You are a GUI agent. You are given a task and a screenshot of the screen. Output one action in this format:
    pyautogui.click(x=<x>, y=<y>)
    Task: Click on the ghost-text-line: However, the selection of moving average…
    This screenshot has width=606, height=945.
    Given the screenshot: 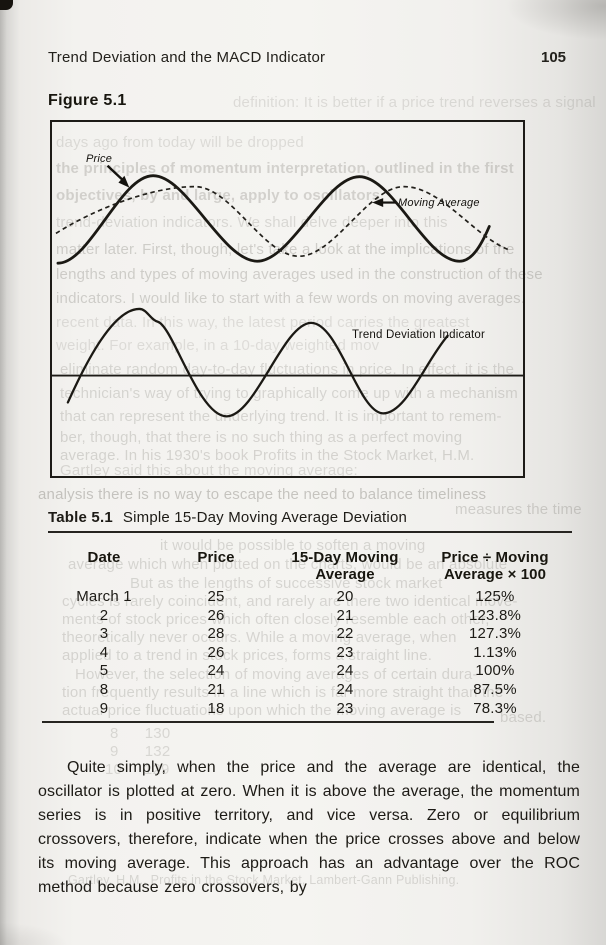 What is the action you would take?
    pyautogui.click(x=276, y=674)
    